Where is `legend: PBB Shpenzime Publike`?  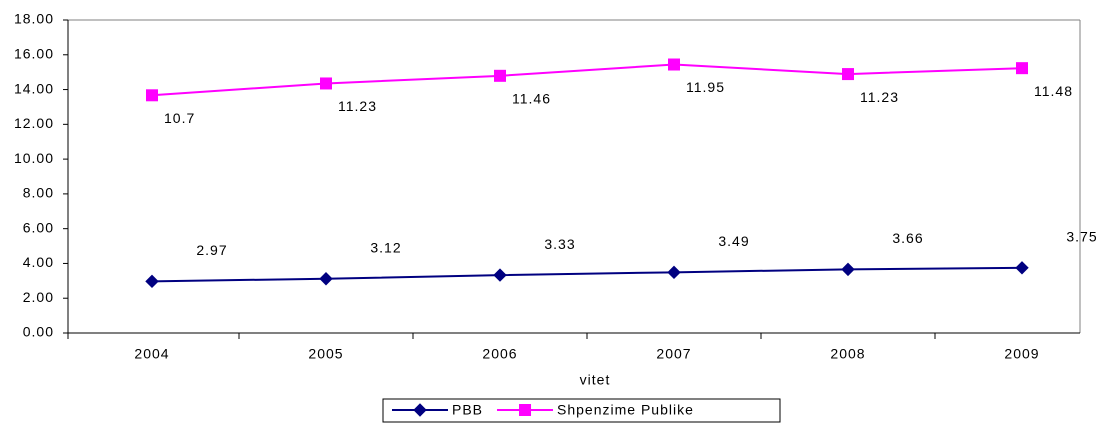 legend: PBB Shpenzime Publike is located at coordinates (581, 410).